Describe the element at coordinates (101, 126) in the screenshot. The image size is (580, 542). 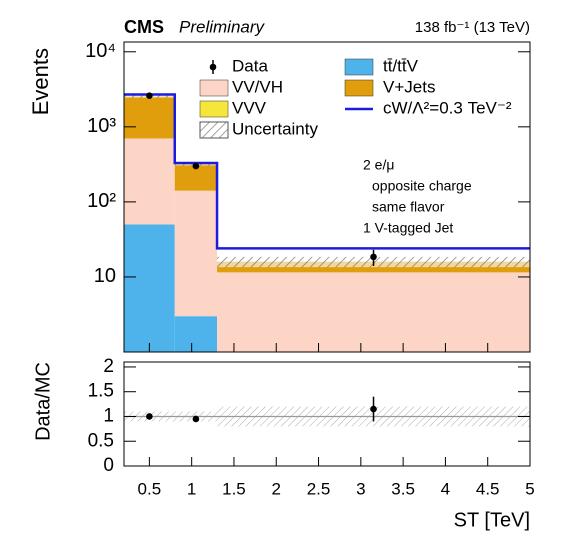
I see `y-tick-label: 10³` at that location.